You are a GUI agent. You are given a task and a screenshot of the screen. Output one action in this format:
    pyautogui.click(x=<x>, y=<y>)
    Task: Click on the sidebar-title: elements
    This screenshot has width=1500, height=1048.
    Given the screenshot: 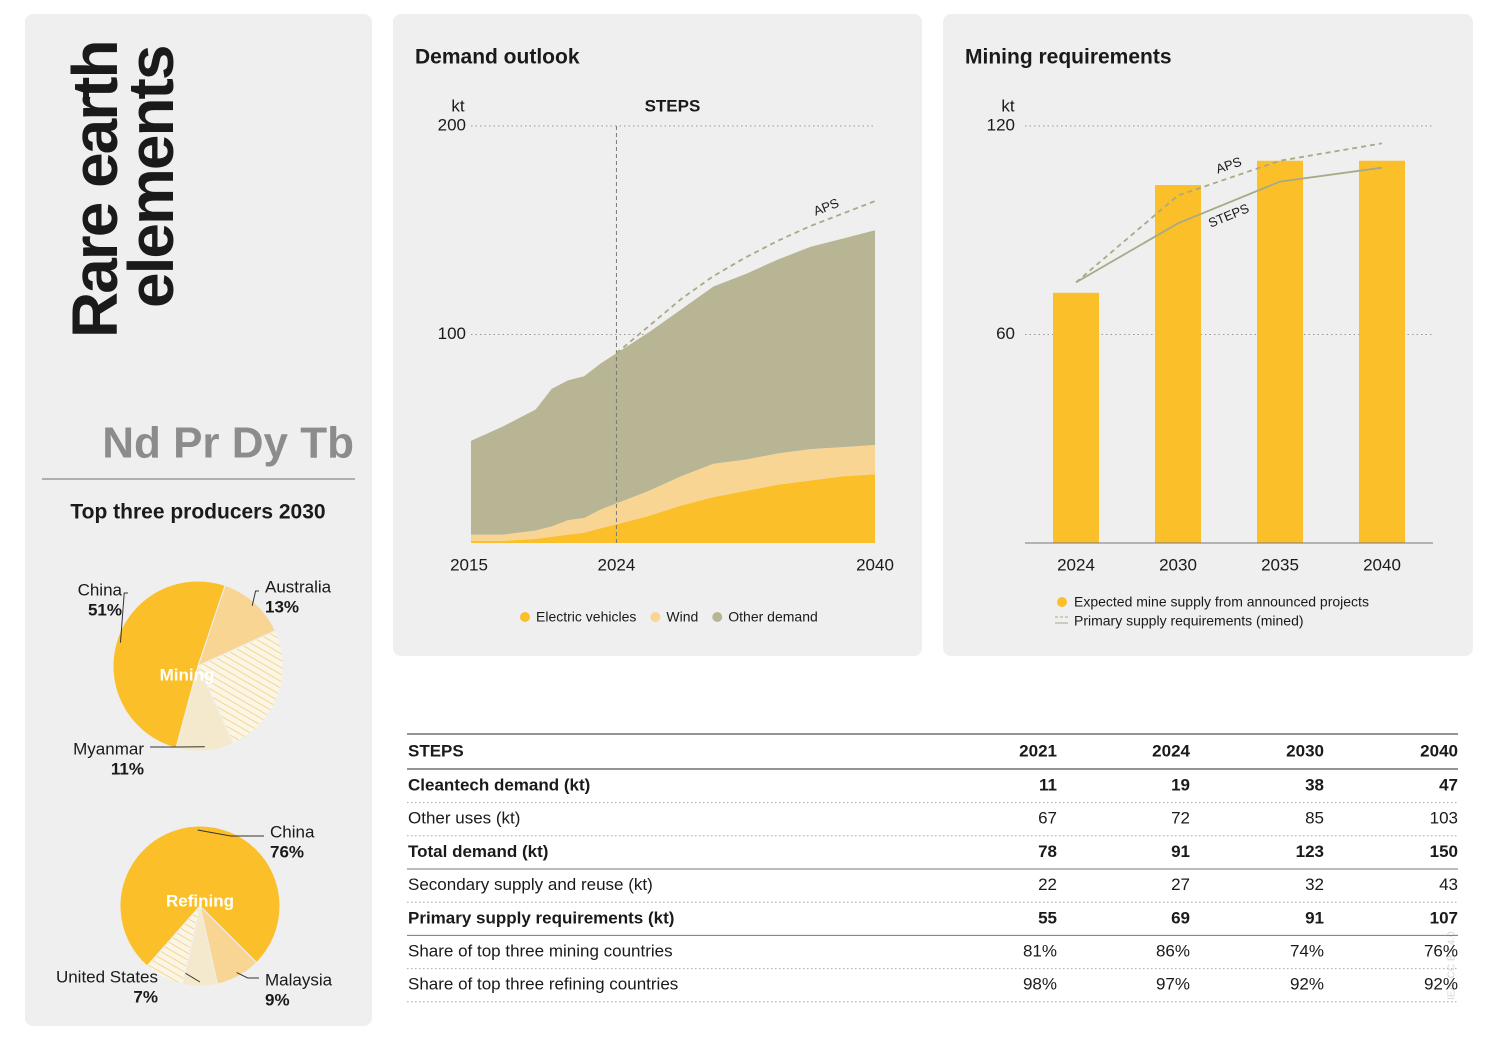 What is the action you would take?
    pyautogui.click(x=151, y=177)
    